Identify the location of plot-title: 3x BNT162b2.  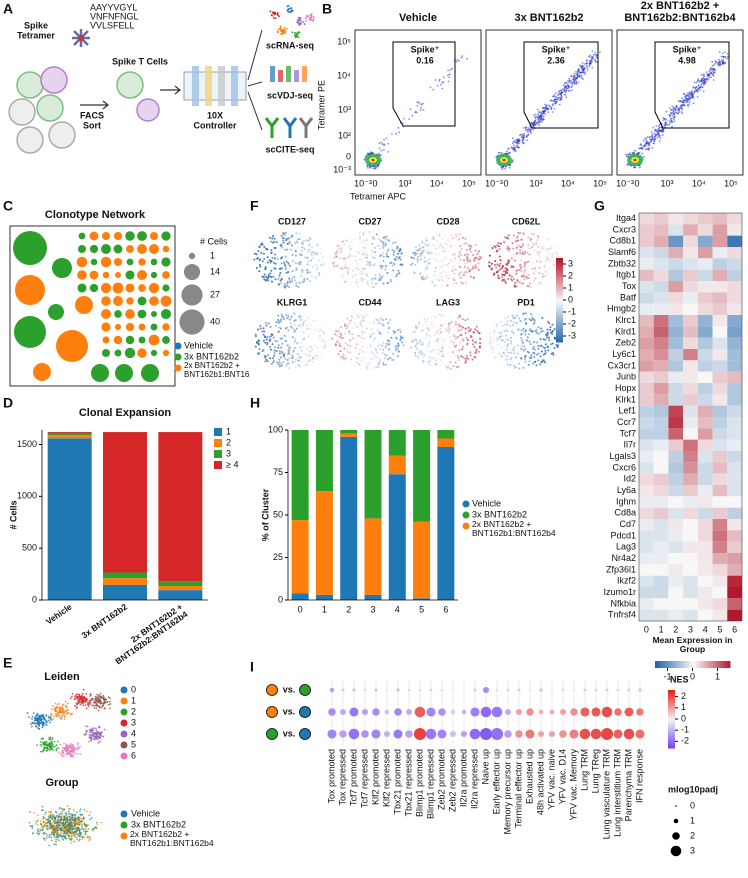
(548, 18).